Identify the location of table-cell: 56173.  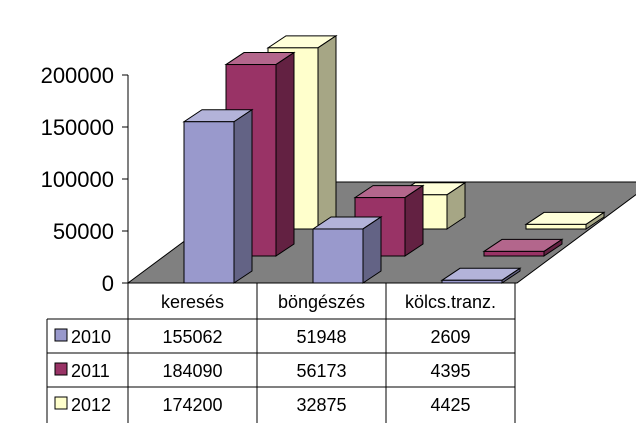
(321, 371).